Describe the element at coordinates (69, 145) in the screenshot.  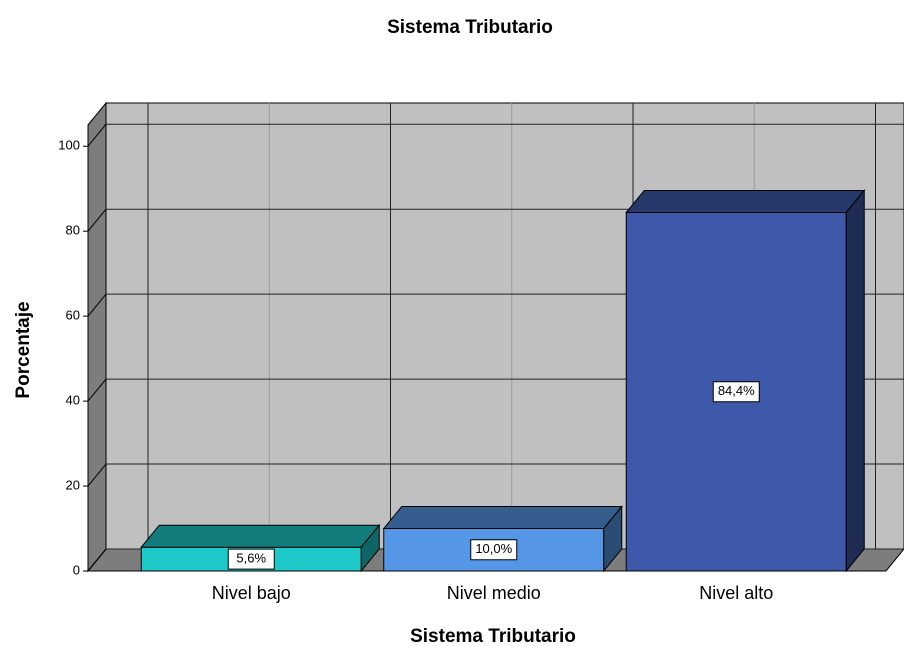
I see `y-tick-label: 100` at that location.